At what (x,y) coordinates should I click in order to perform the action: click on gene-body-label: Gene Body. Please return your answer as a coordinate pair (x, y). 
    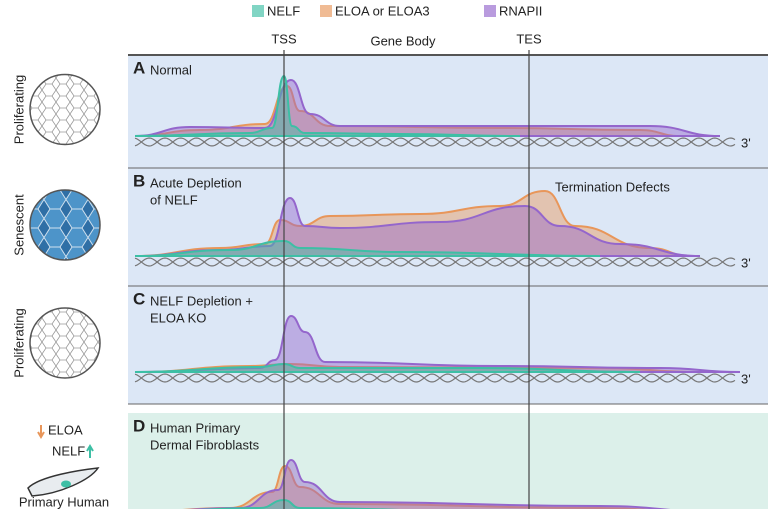
    Looking at the image, I should click on (403, 40).